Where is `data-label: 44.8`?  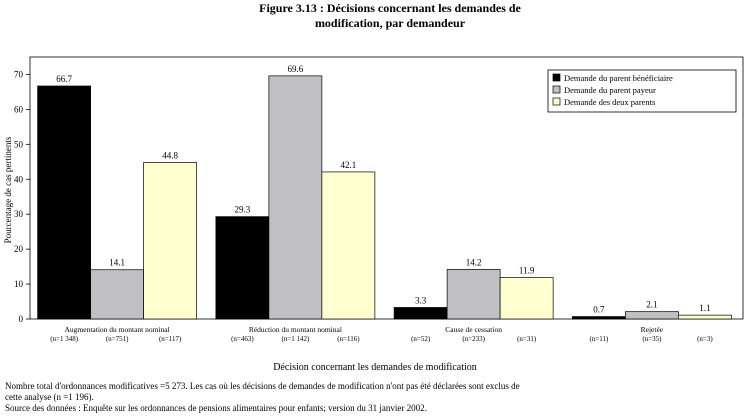 data-label: 44.8 is located at coordinates (170, 155).